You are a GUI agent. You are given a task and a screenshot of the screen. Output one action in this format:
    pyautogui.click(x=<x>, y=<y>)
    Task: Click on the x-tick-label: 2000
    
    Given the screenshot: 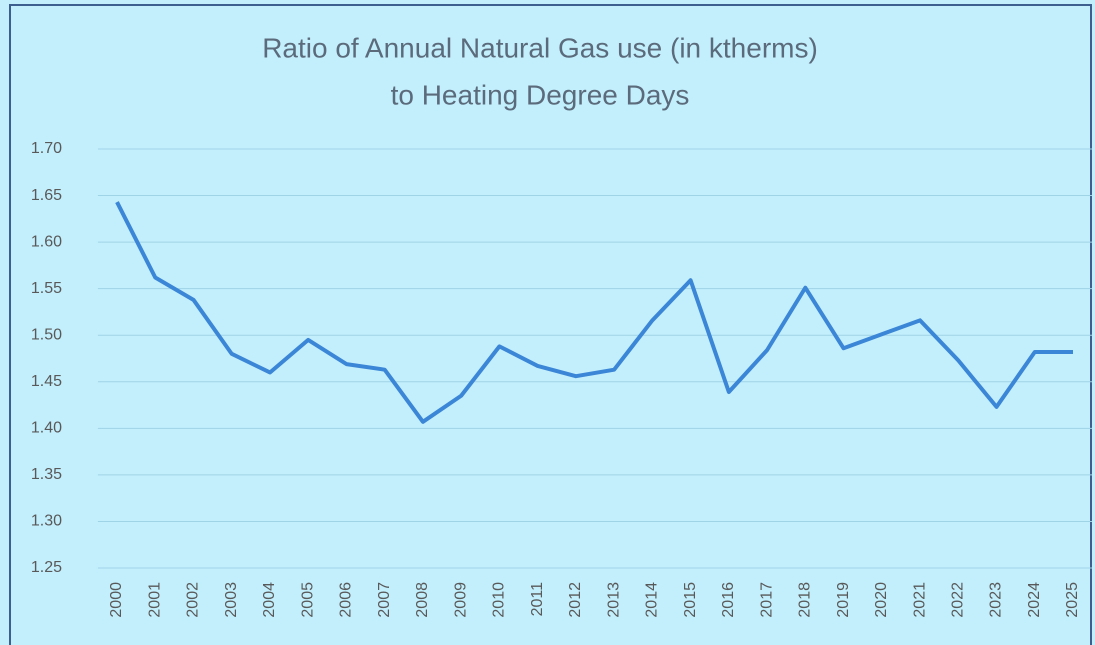 What is the action you would take?
    pyautogui.click(x=116, y=600)
    